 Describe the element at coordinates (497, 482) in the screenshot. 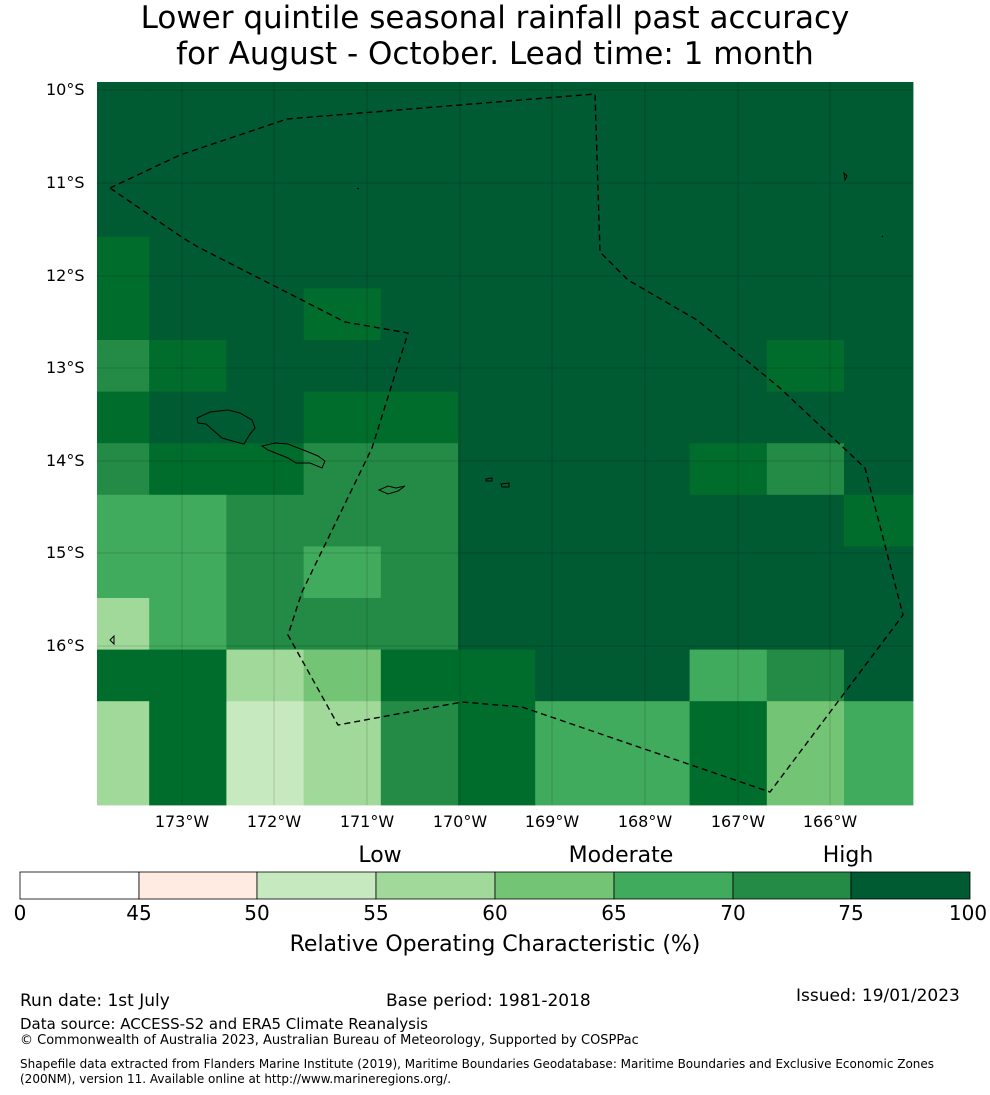

I see `manua-islands` at that location.